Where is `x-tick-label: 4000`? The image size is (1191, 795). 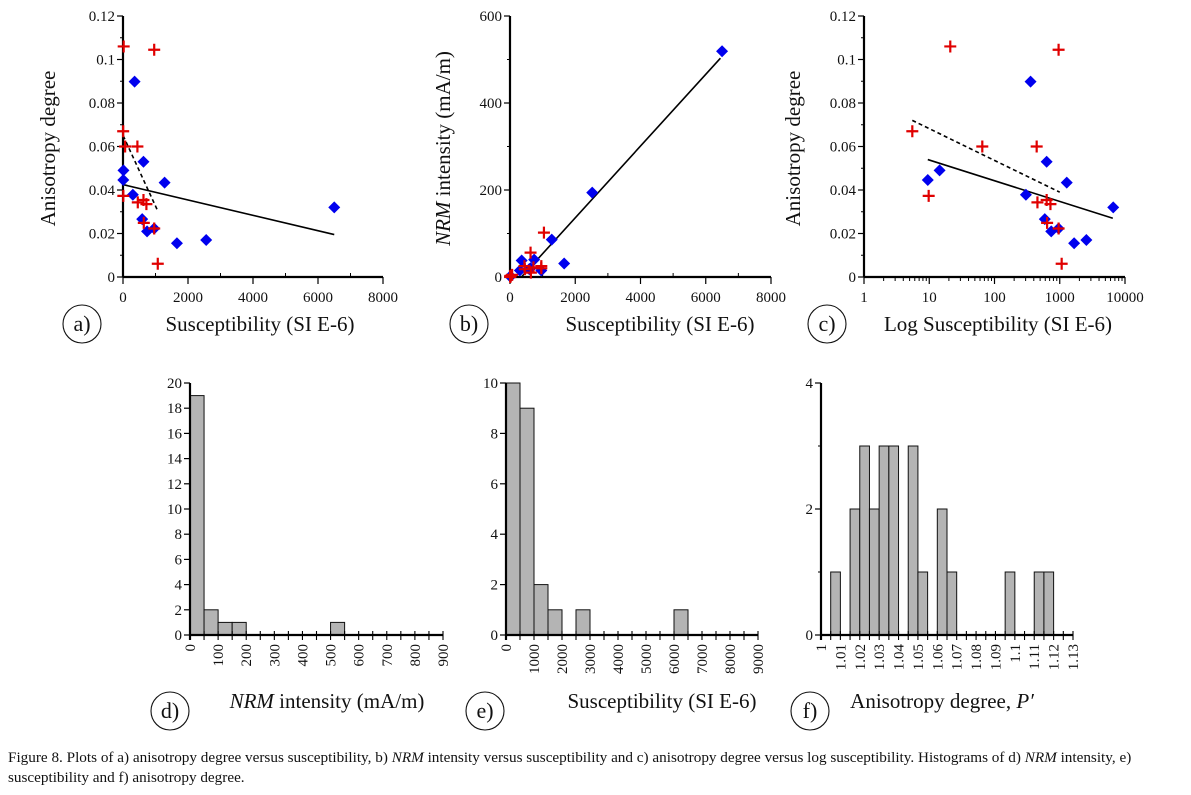 x-tick-label: 4000 is located at coordinates (619, 659).